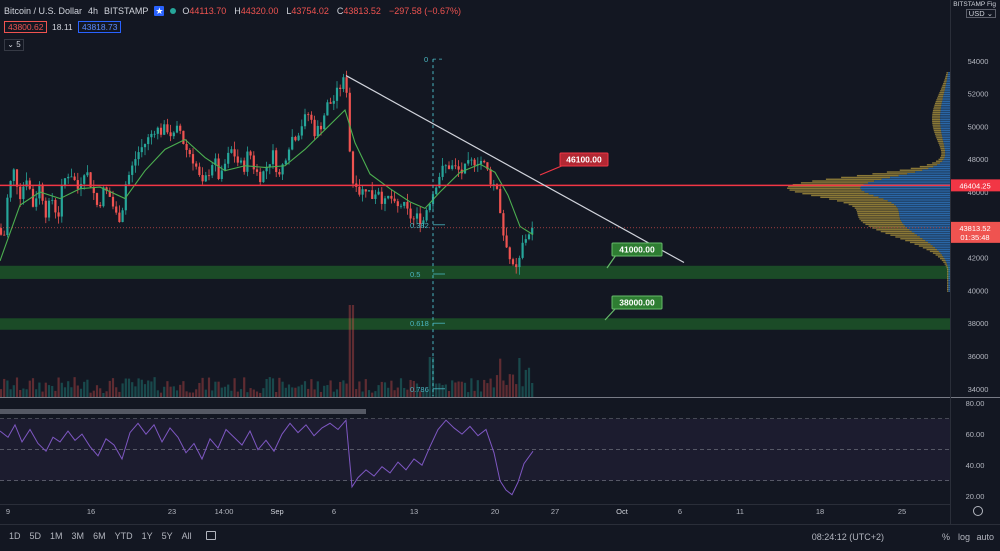 This screenshot has width=1000, height=551. What do you see at coordinates (100, 27) in the screenshot?
I see `buy-price-box: 43818.73` at bounding box center [100, 27].